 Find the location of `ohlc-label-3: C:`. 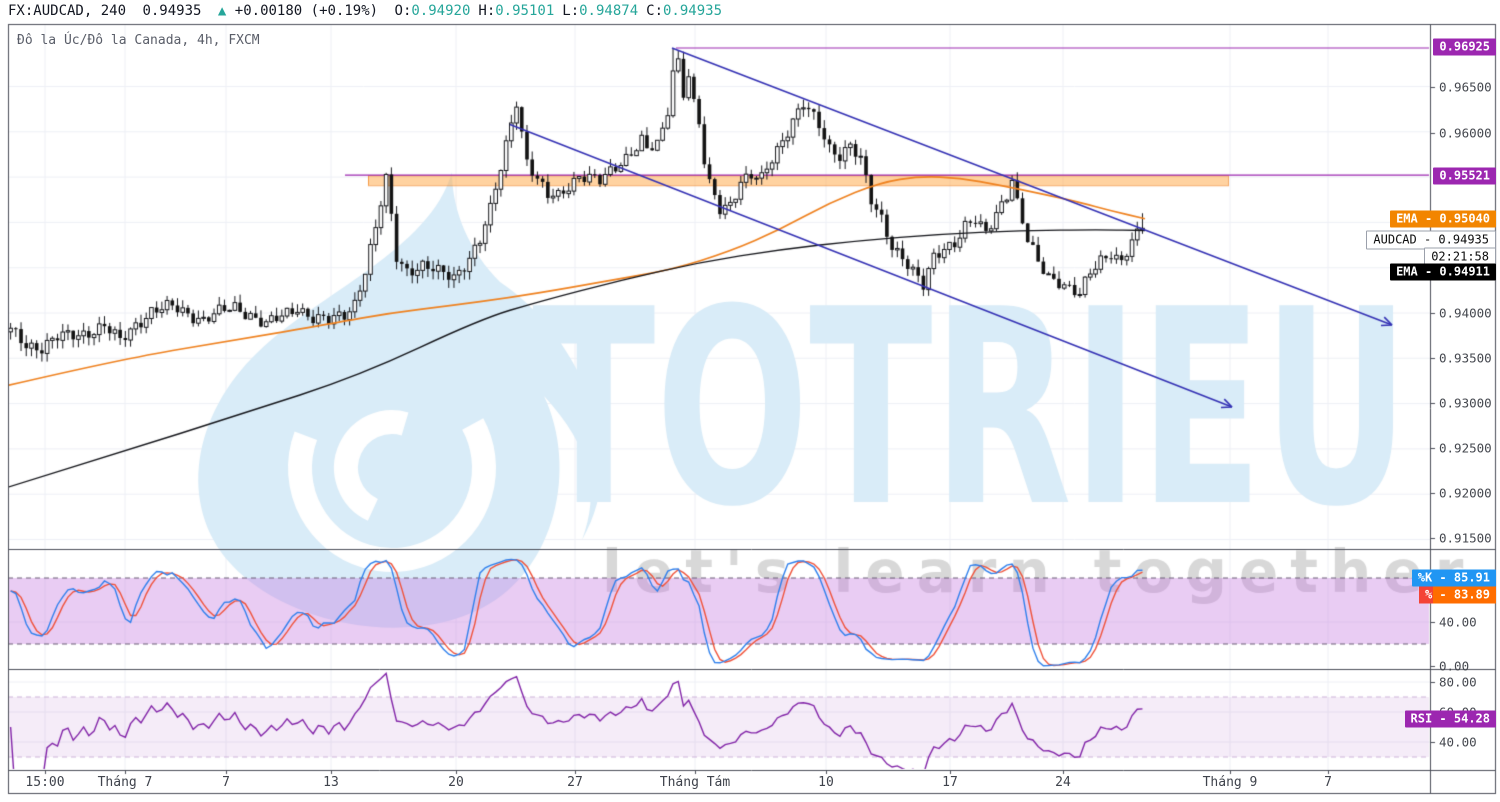

ohlc-label-3: C: is located at coordinates (654, 11).